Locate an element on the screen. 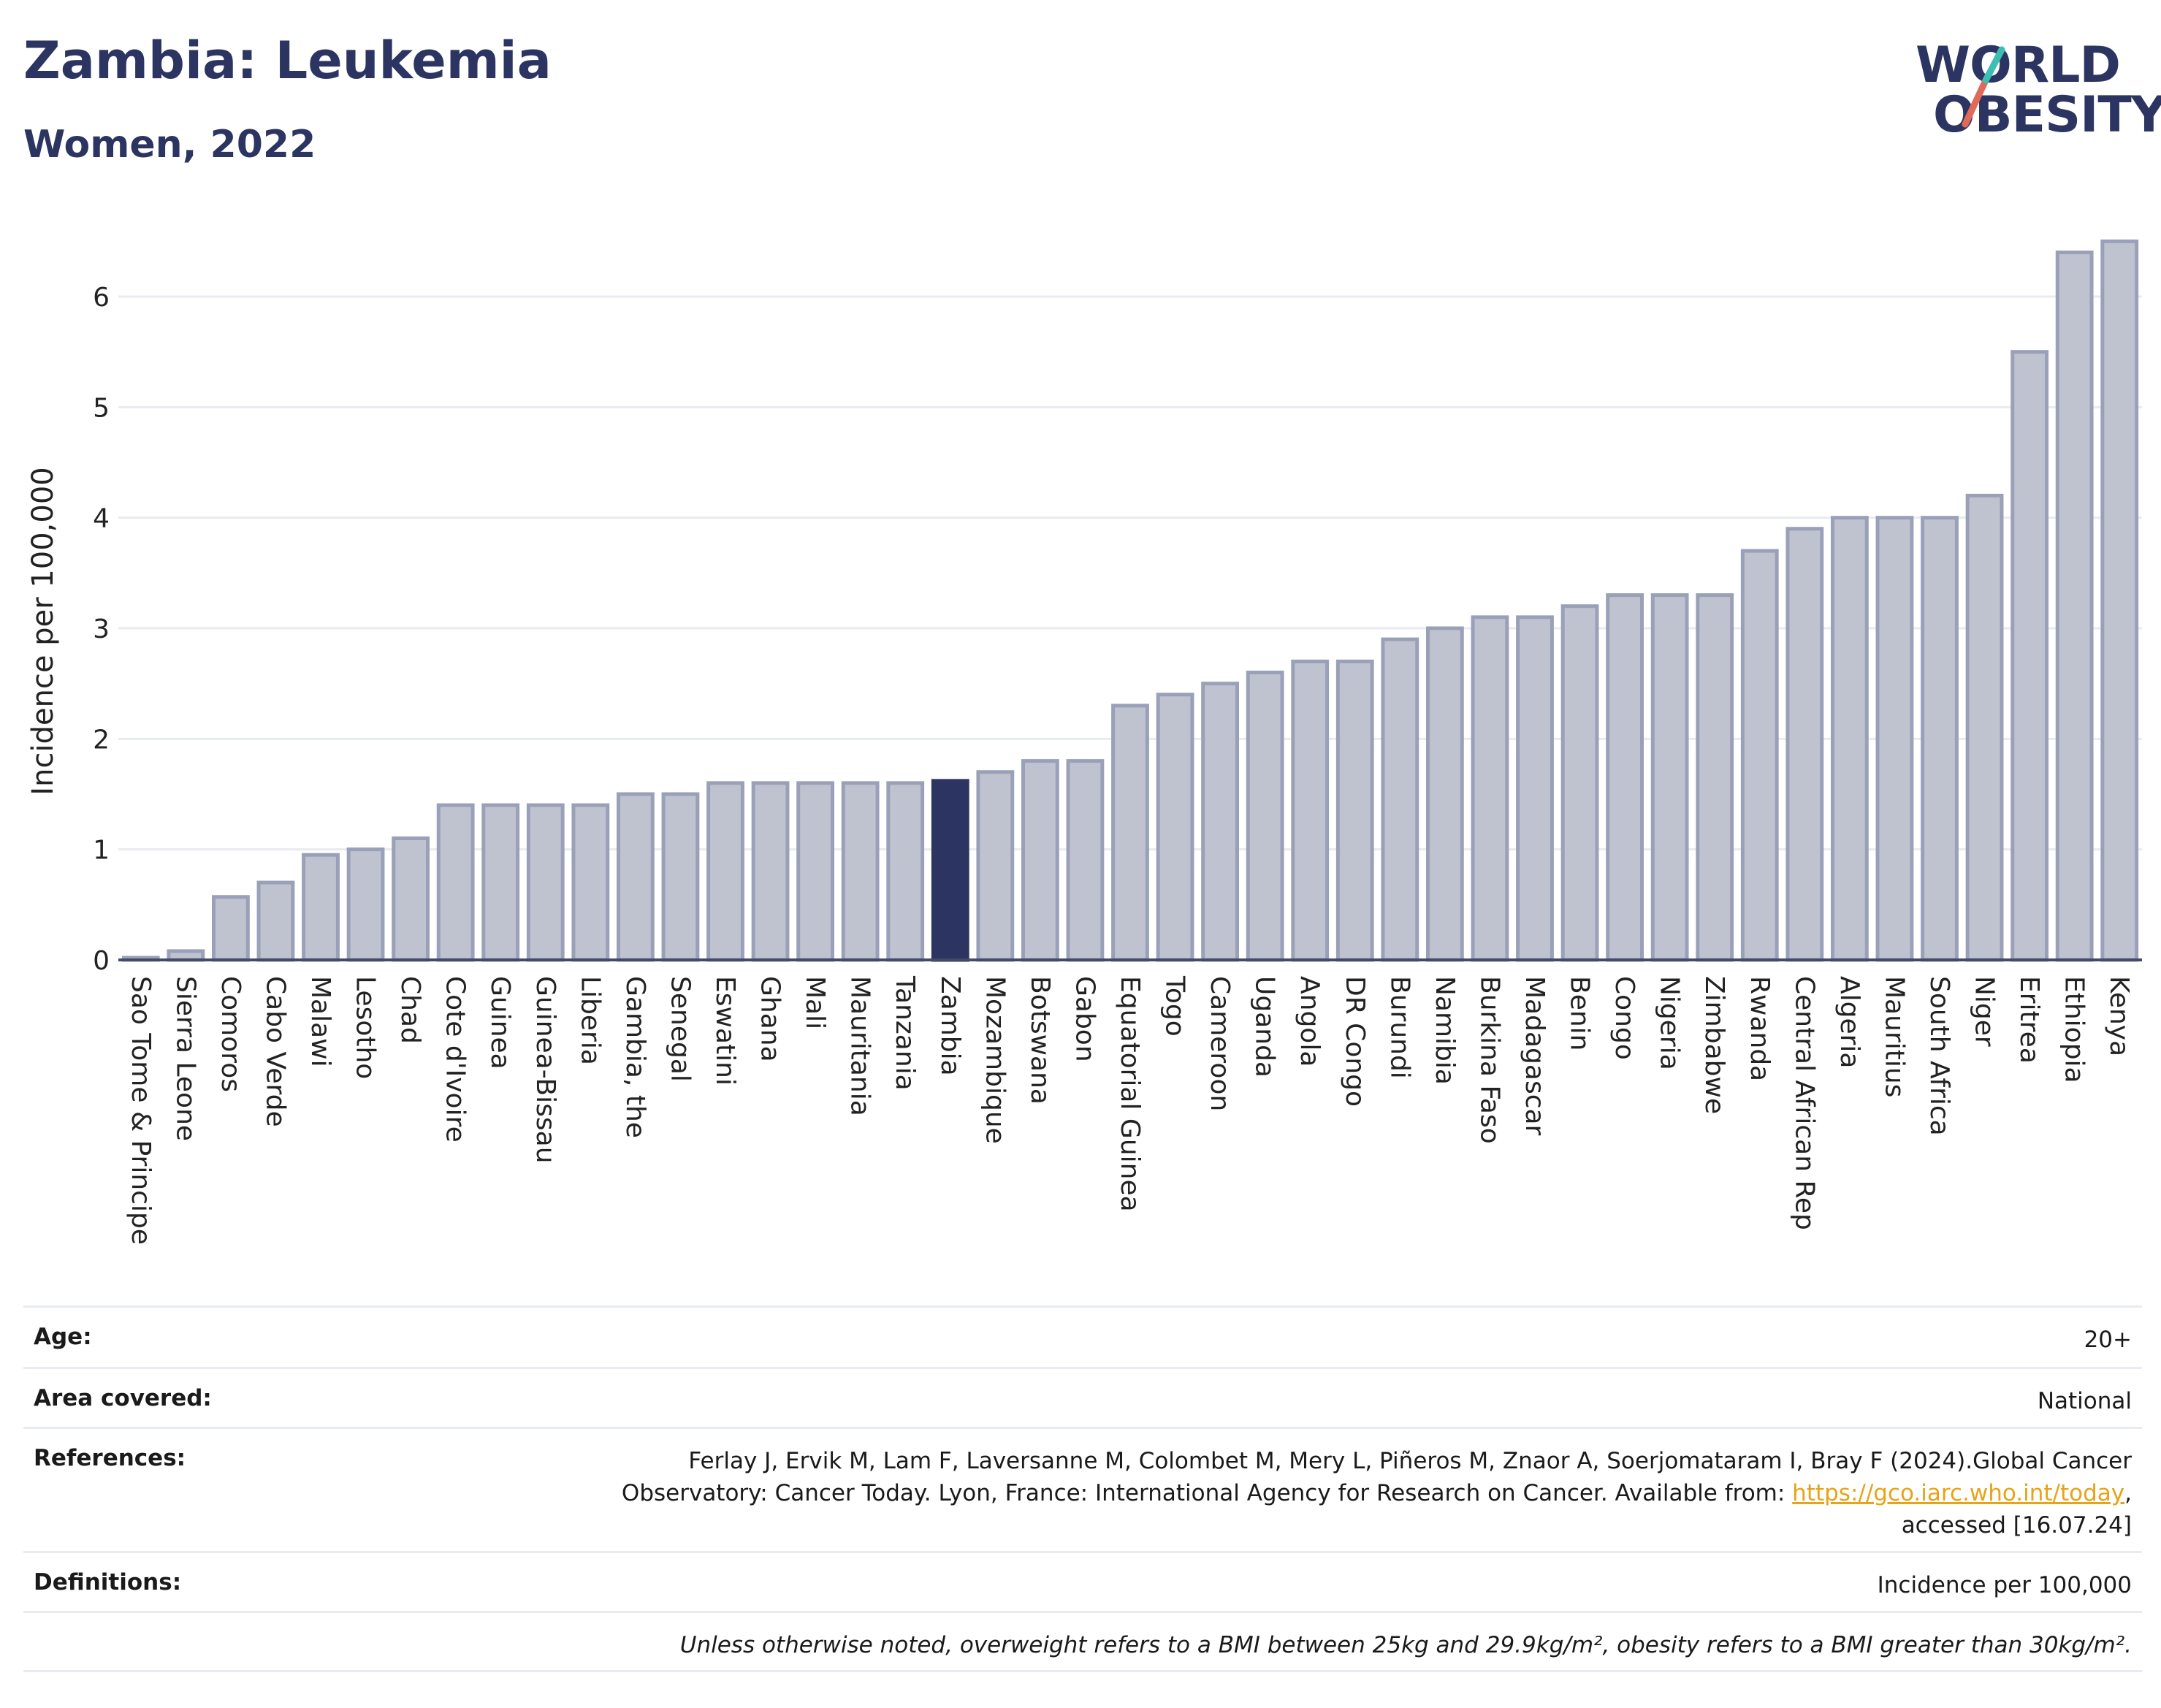  bar-gambia-the is located at coordinates (635, 877).